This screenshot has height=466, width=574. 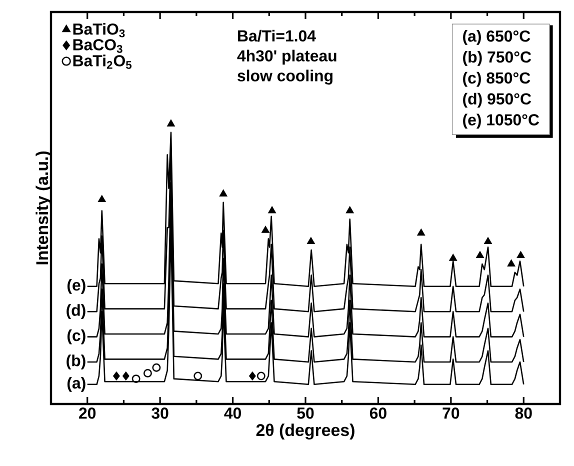 What do you see at coordinates (44, 207) in the screenshot?
I see `y-axis-title: Intensity (a.u.)` at bounding box center [44, 207].